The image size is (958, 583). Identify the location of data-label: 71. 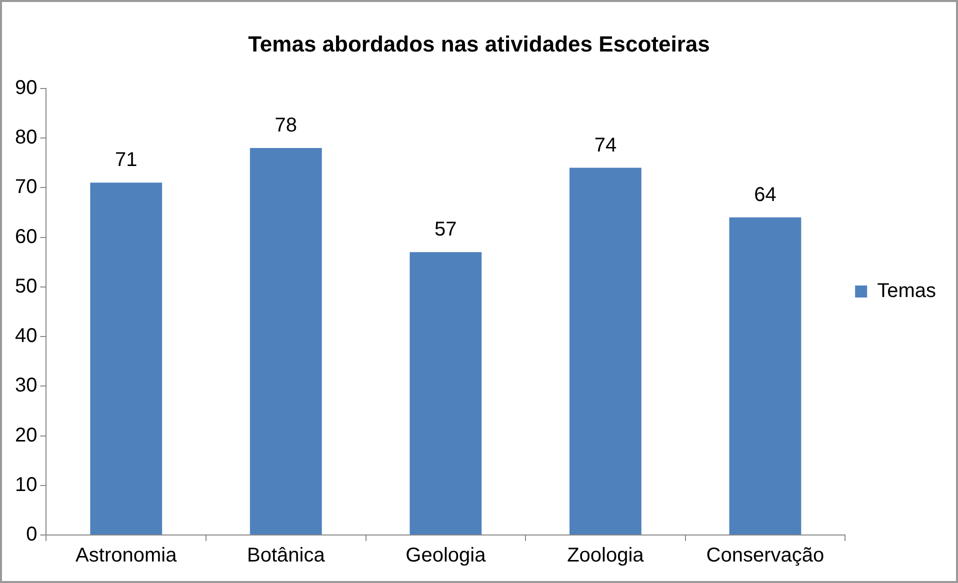
(126, 160).